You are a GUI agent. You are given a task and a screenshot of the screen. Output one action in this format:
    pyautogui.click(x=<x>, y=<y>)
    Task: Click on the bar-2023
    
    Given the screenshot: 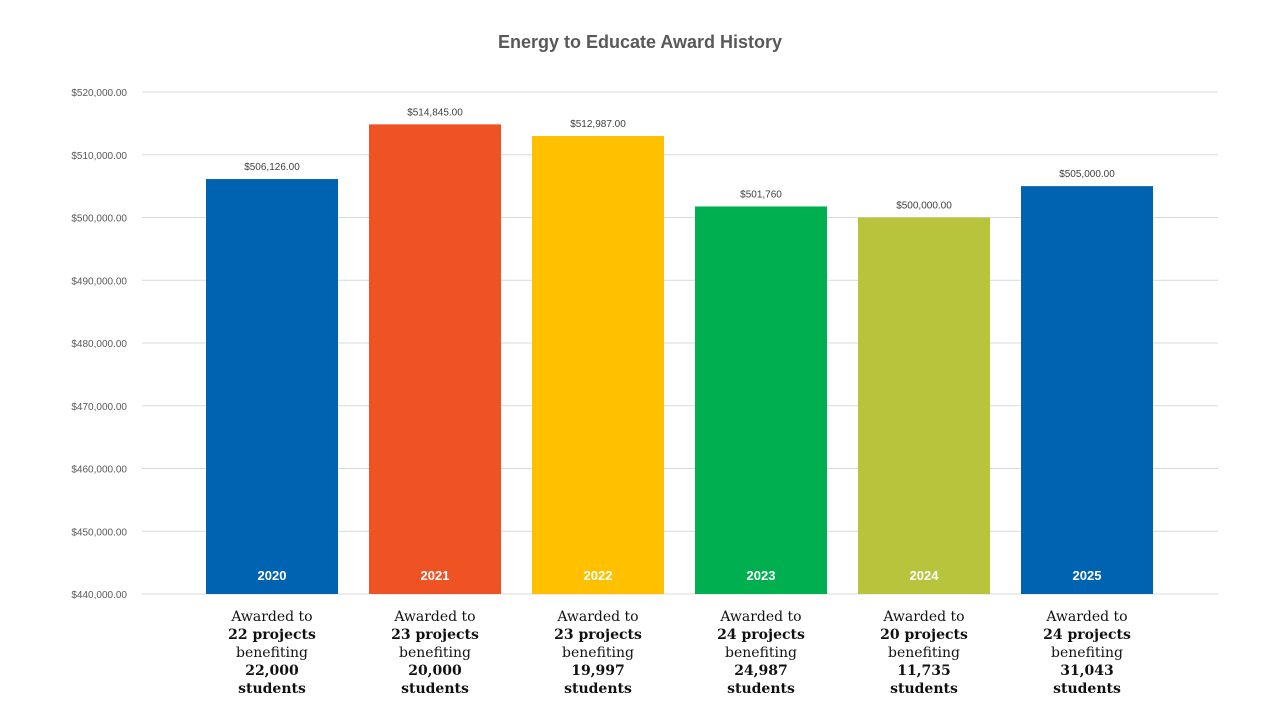 What is the action you would take?
    pyautogui.click(x=761, y=400)
    